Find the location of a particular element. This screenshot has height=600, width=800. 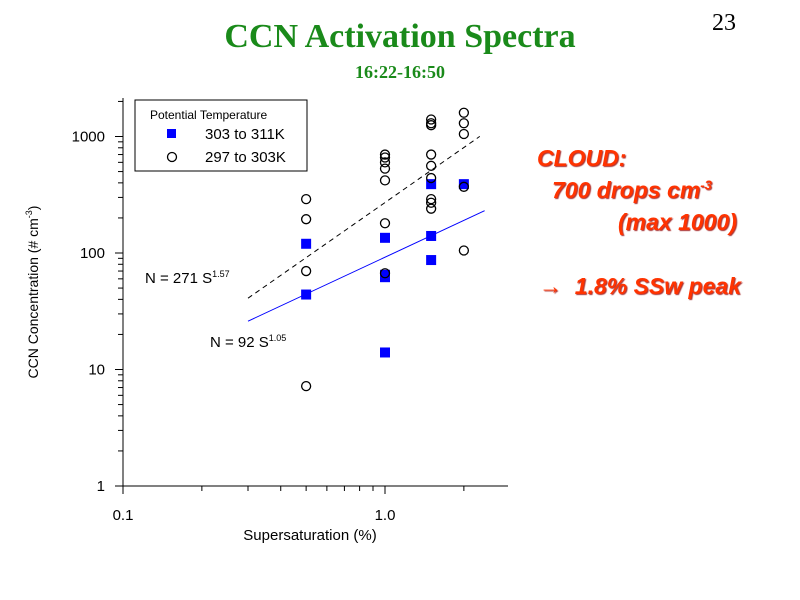

fit-lines is located at coordinates (366, 228).